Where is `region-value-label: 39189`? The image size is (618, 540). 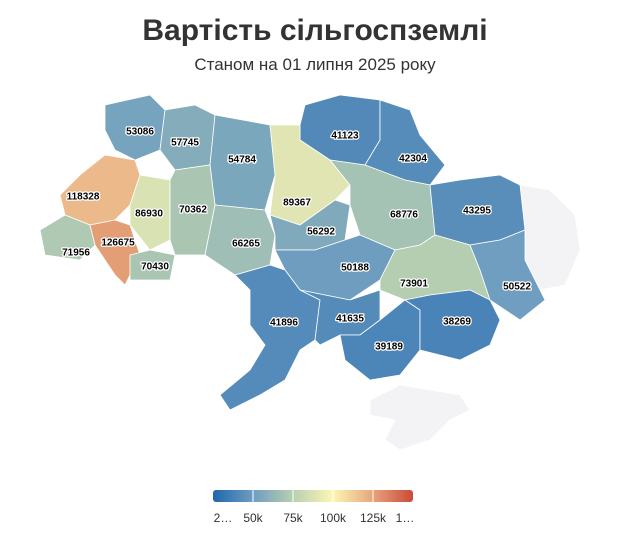
region-value-label: 39189 is located at coordinates (389, 347).